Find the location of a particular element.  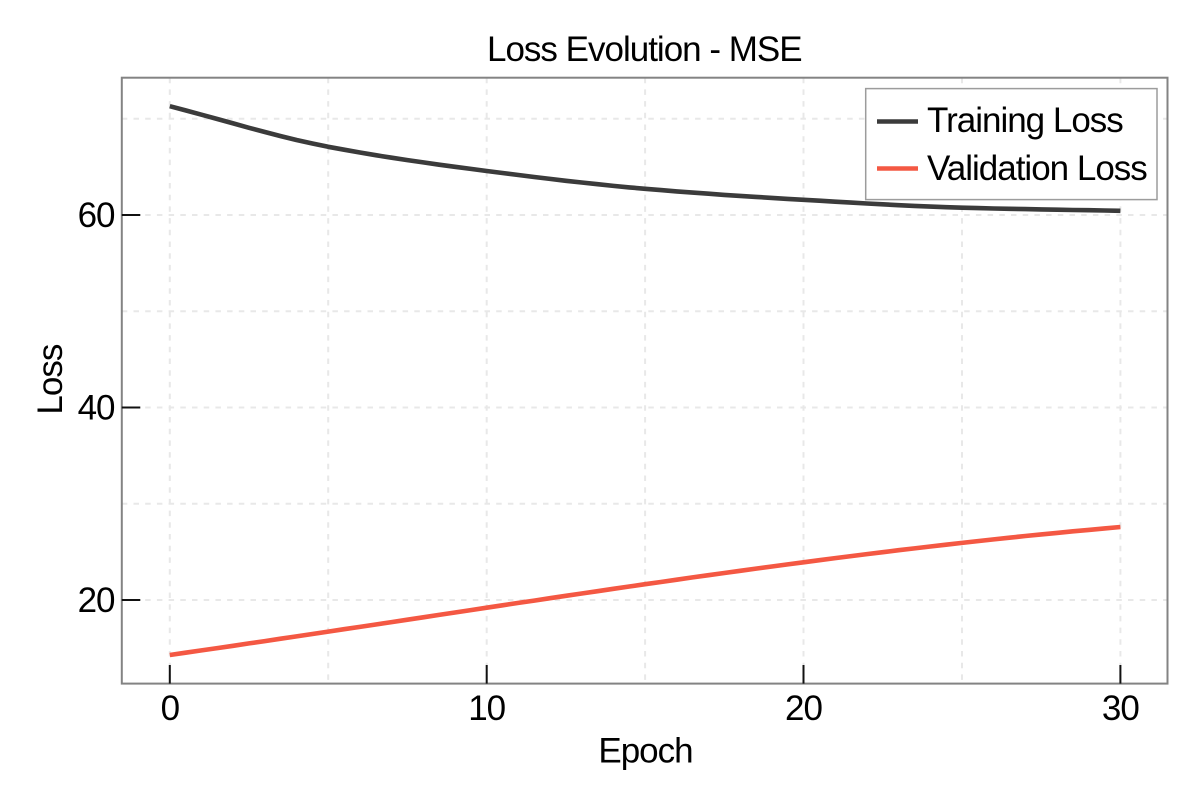

svg-text: 30 is located at coordinates (1120, 708).